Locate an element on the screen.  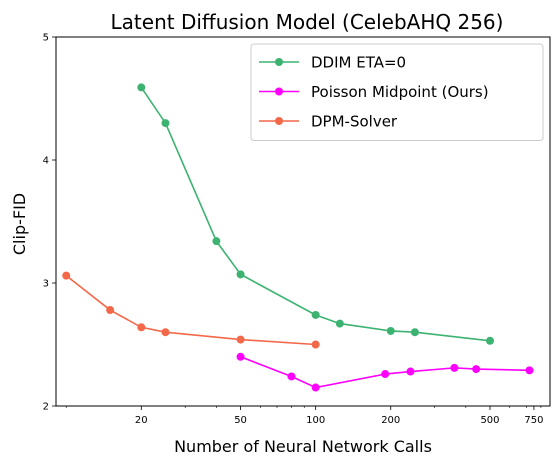
chart-title: Latent Diffusion Model (CelebAHQ 256) is located at coordinates (307, 22).